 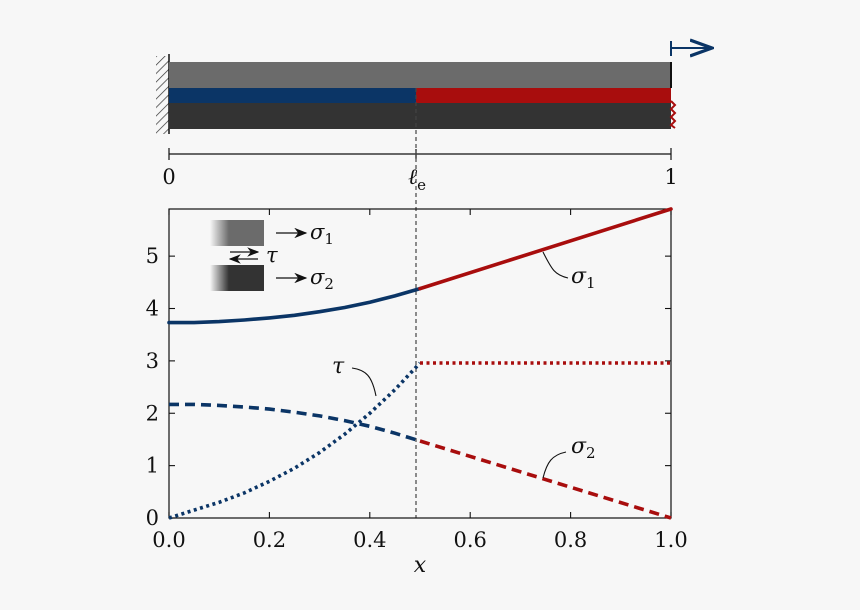 I want to click on x-tick-label: 1.0, so click(x=670, y=540).